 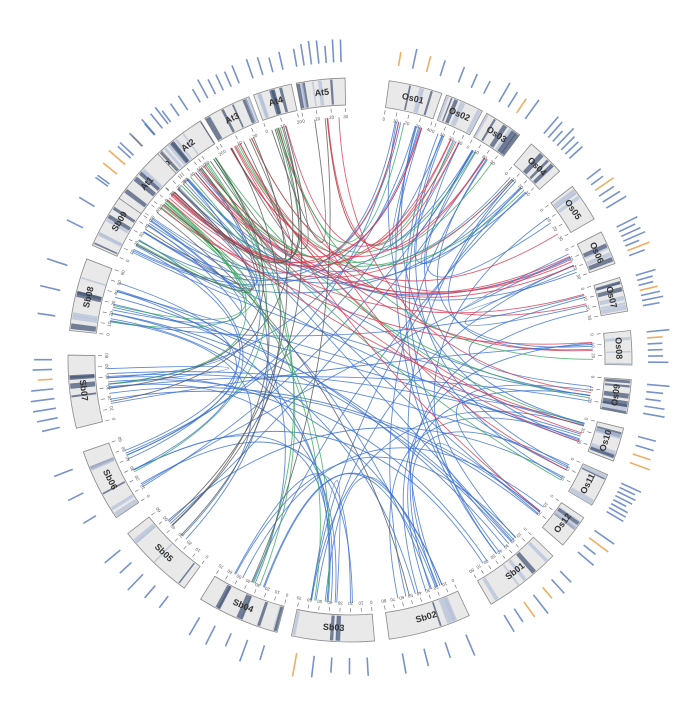 I want to click on axis-tick-label: 80, so click(x=384, y=601).